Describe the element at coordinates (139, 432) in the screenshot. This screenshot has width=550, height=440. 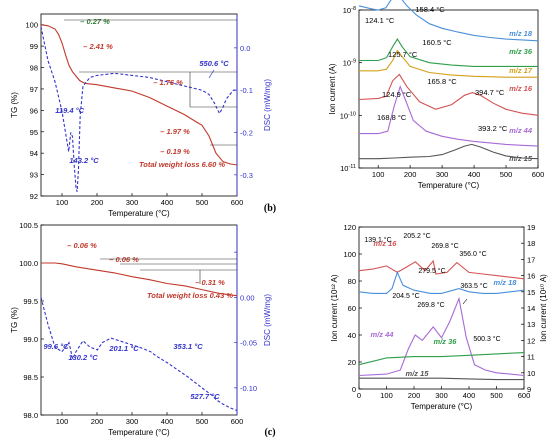
I see `bottom-left-x-axis-label: Temperature (°C)` at that location.